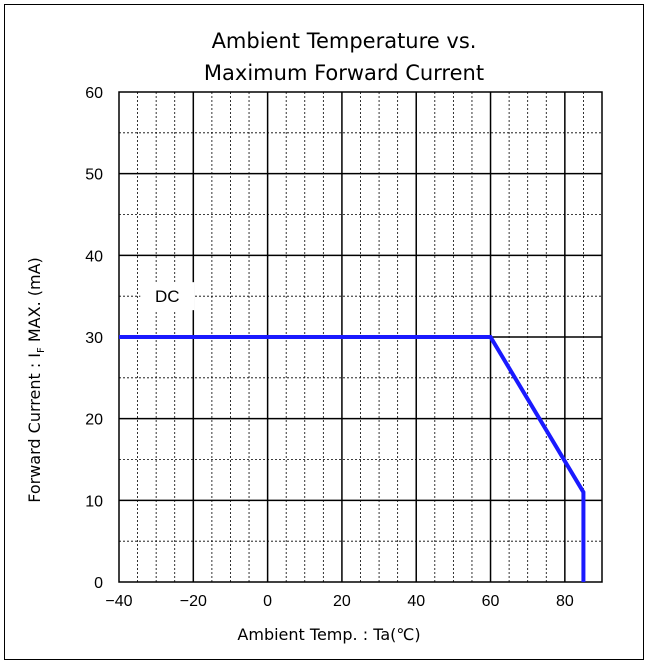 The width and height of the screenshot is (651, 666). Describe the element at coordinates (342, 601) in the screenshot. I see `x-tick-label: 20` at that location.